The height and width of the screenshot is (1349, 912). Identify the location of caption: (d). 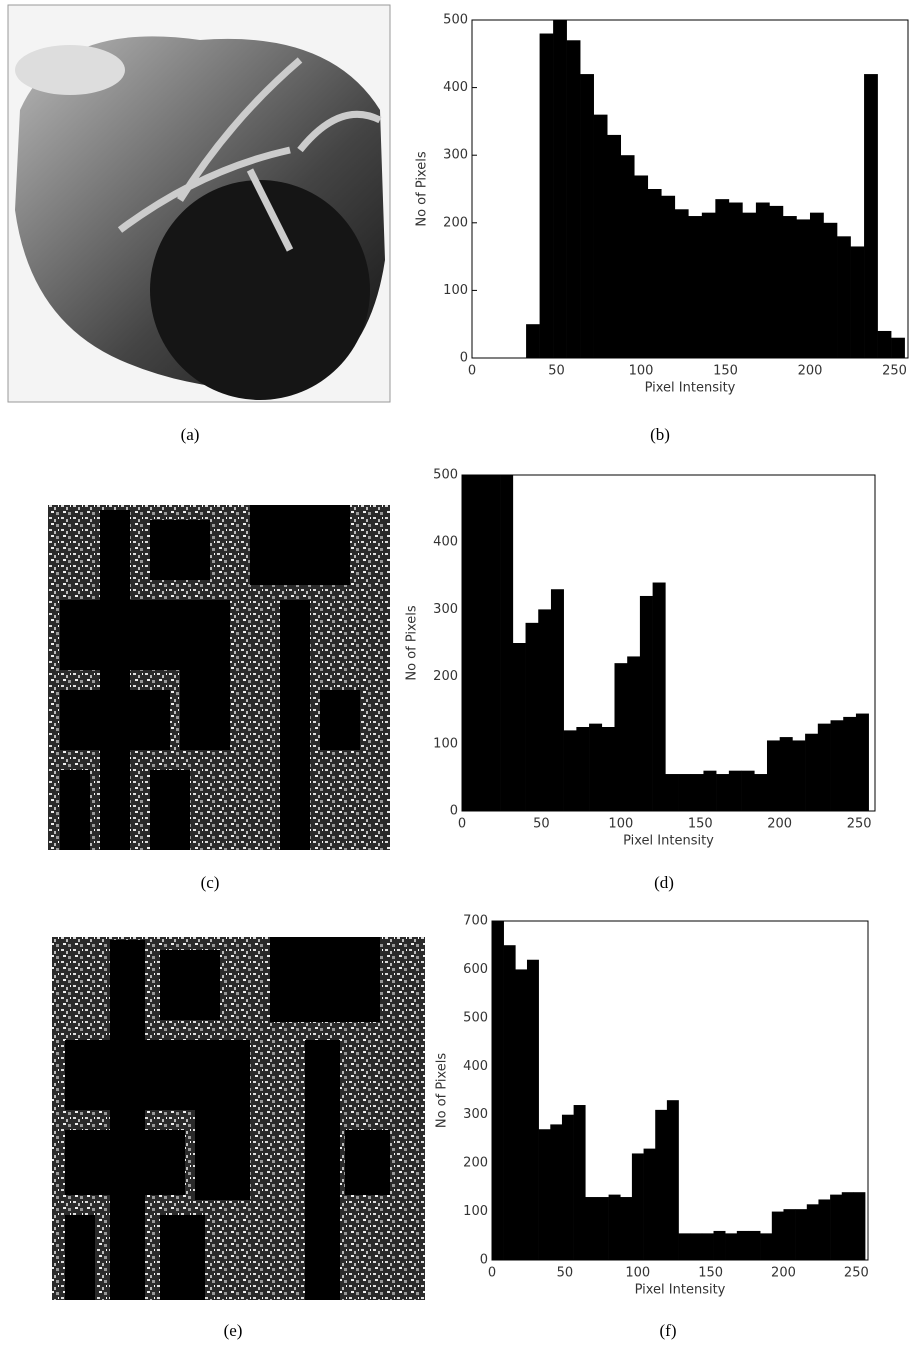
(664, 882).